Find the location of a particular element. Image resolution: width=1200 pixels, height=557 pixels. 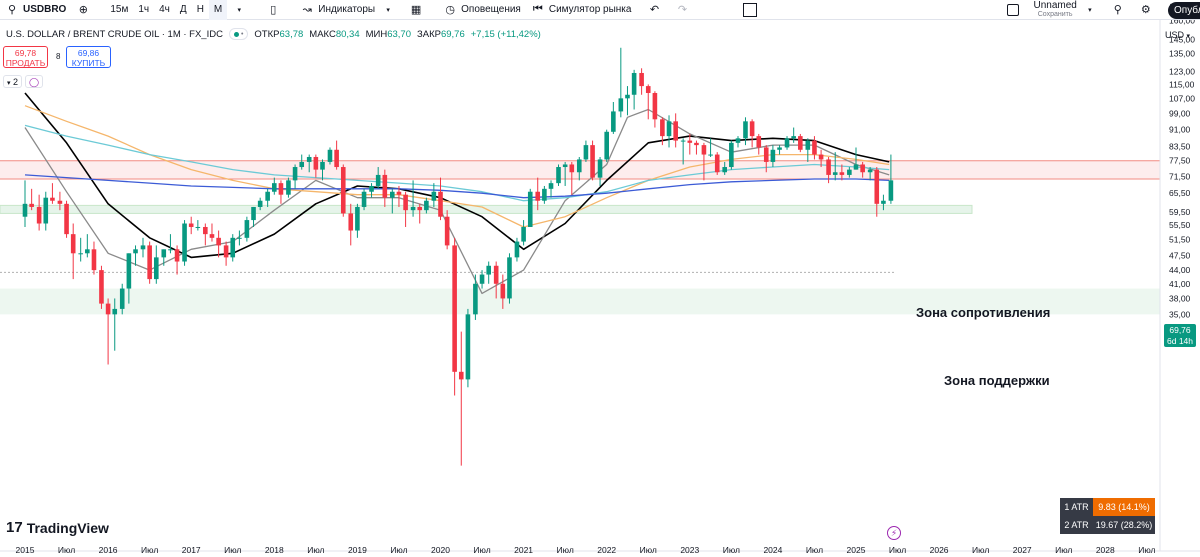

interval-1h: 1ч is located at coordinates (144, 9).